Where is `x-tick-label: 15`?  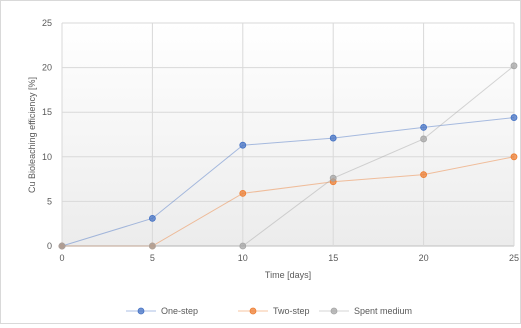
x-tick-label: 15 is located at coordinates (333, 258).